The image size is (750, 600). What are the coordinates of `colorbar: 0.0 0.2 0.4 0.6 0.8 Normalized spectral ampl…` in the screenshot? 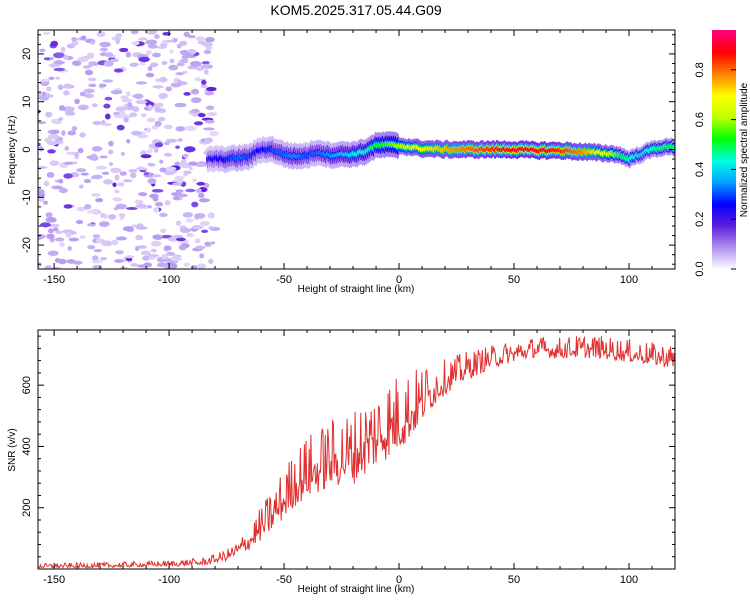 It's located at (722, 153).